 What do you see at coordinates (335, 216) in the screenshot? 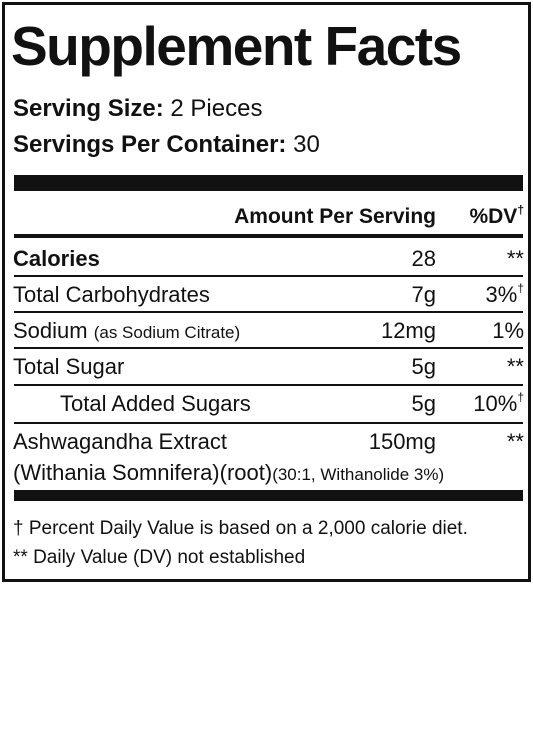
I see `amount-header: Amount Per Serving` at bounding box center [335, 216].